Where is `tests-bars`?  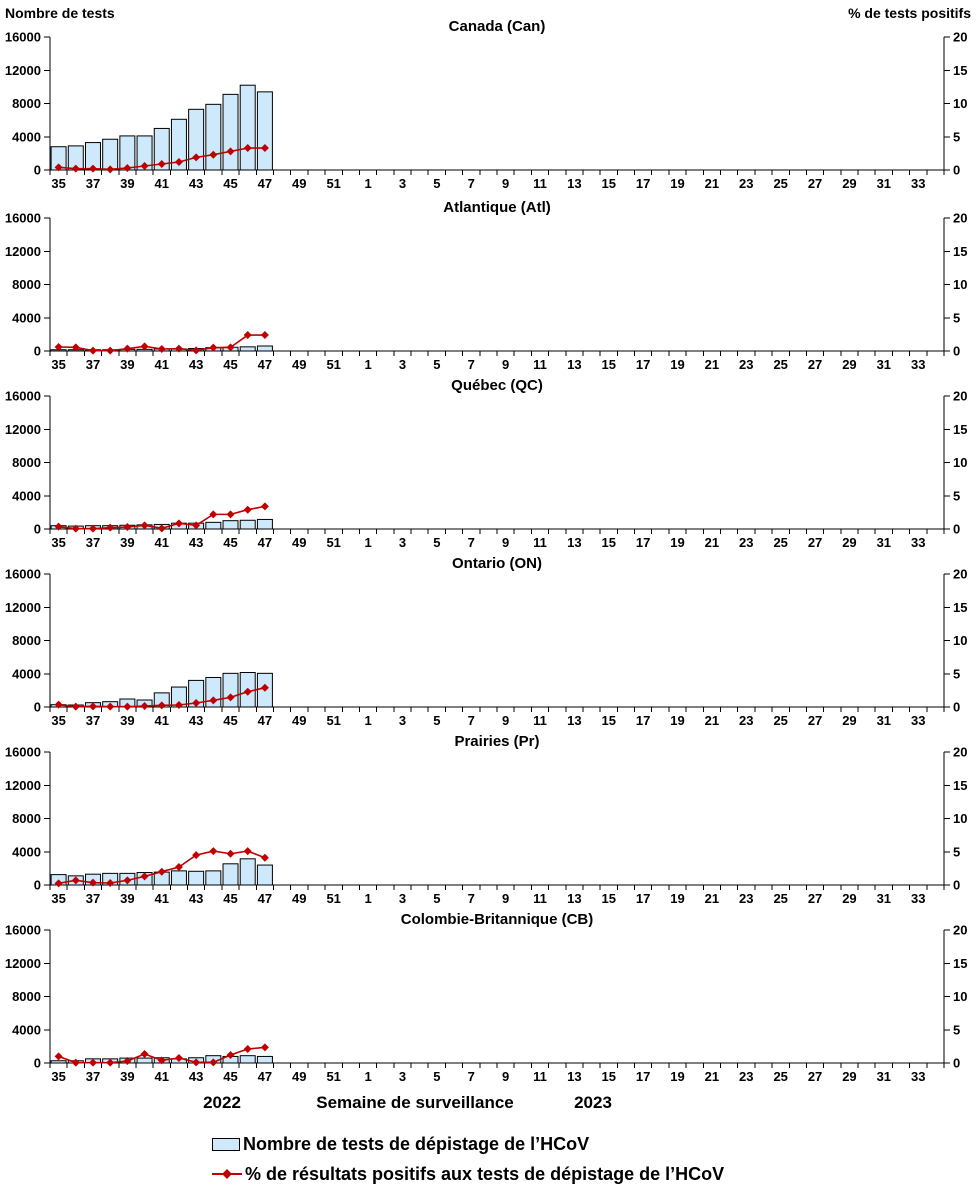 tests-bars is located at coordinates (161, 127).